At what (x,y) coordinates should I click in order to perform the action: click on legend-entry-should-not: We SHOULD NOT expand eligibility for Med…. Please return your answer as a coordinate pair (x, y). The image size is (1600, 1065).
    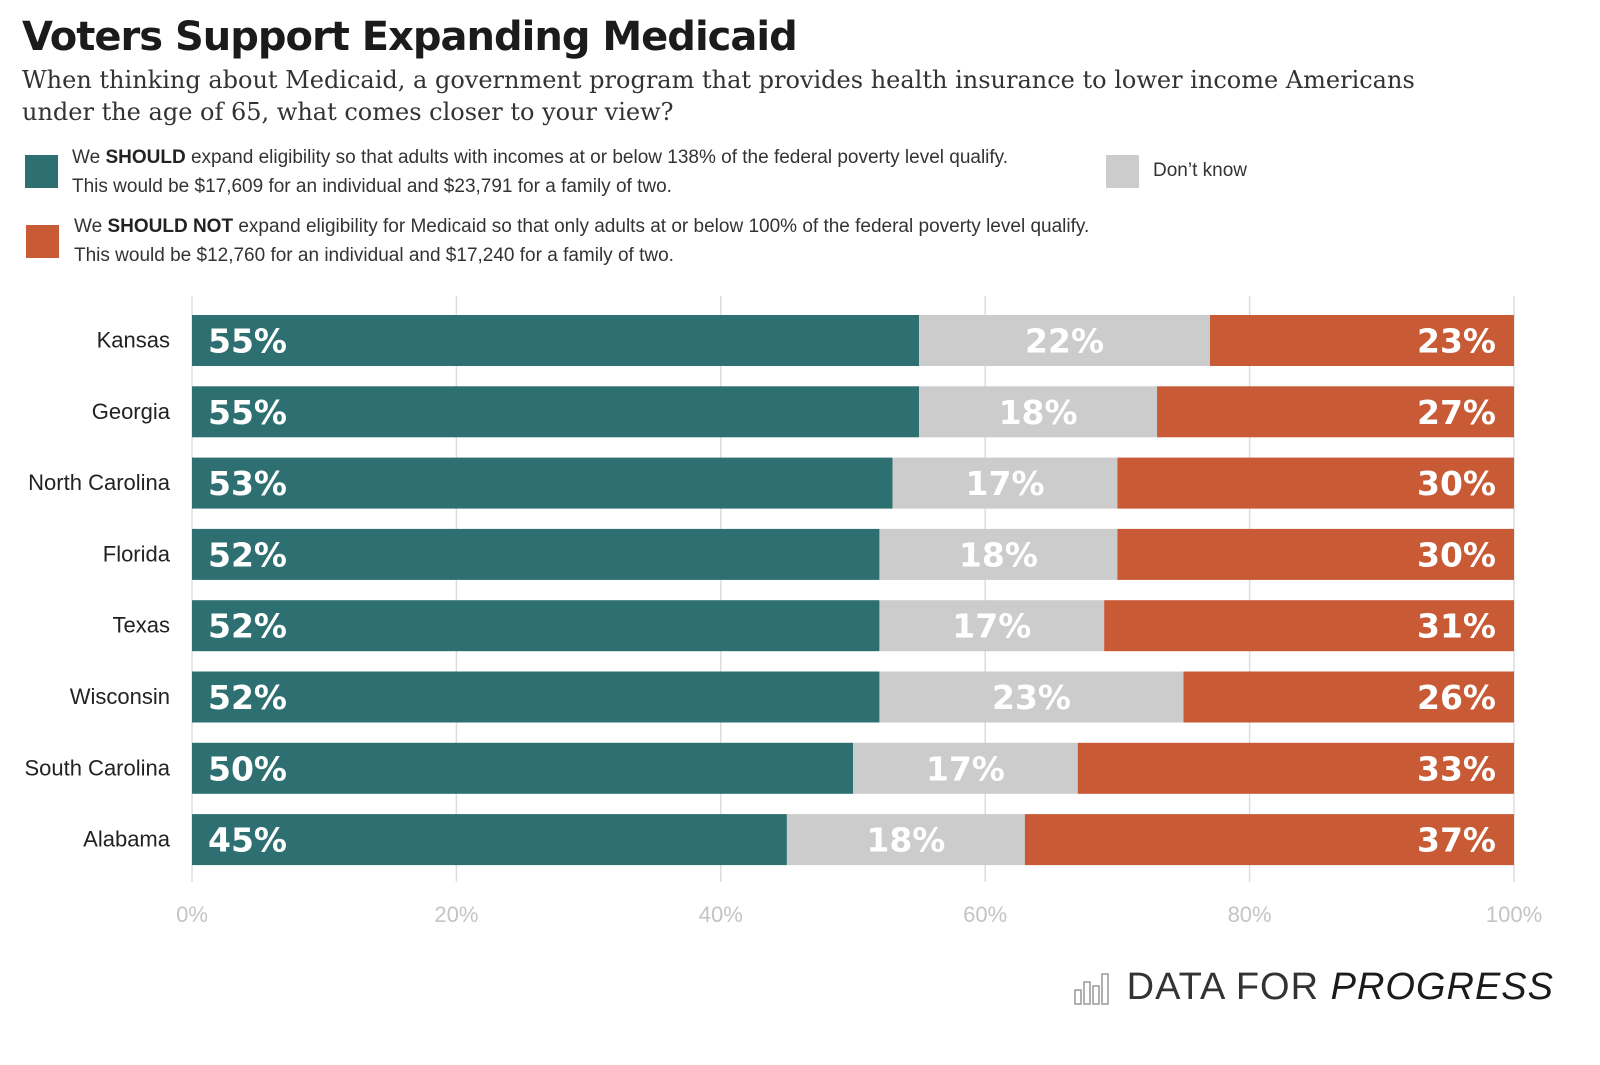
    Looking at the image, I should click on (582, 241).